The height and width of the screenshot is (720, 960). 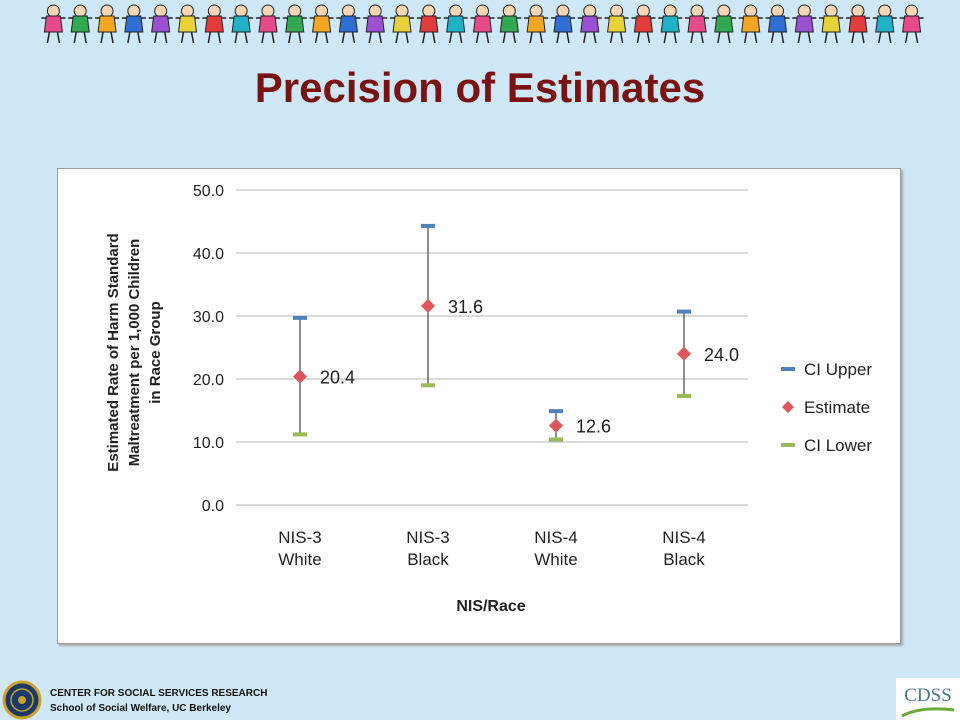 What do you see at coordinates (721, 355) in the screenshot?
I see `data-label: 24.0` at bounding box center [721, 355].